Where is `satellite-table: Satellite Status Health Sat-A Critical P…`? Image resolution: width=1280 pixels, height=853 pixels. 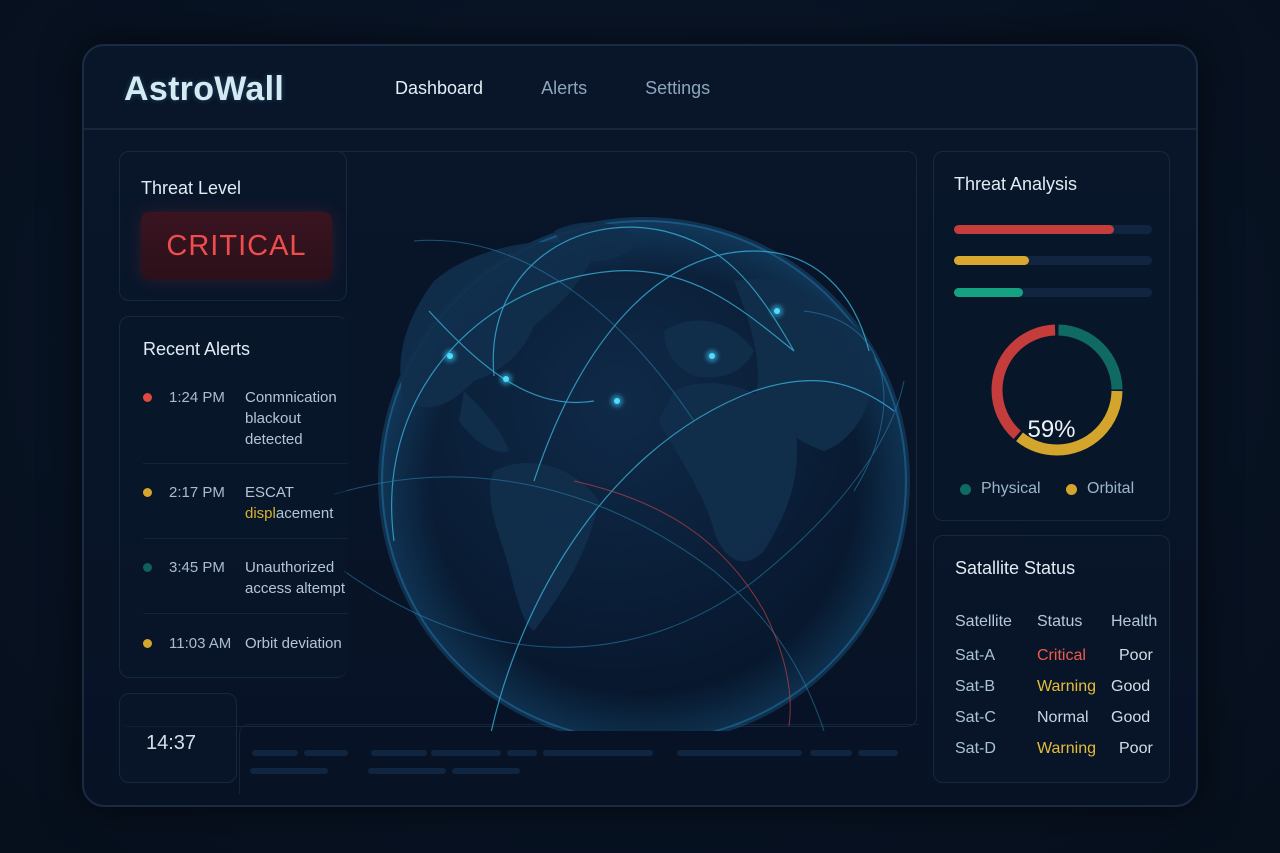
satellite-table: Satellite Status Health Sat-A Critical P… is located at coordinates (1063, 683).